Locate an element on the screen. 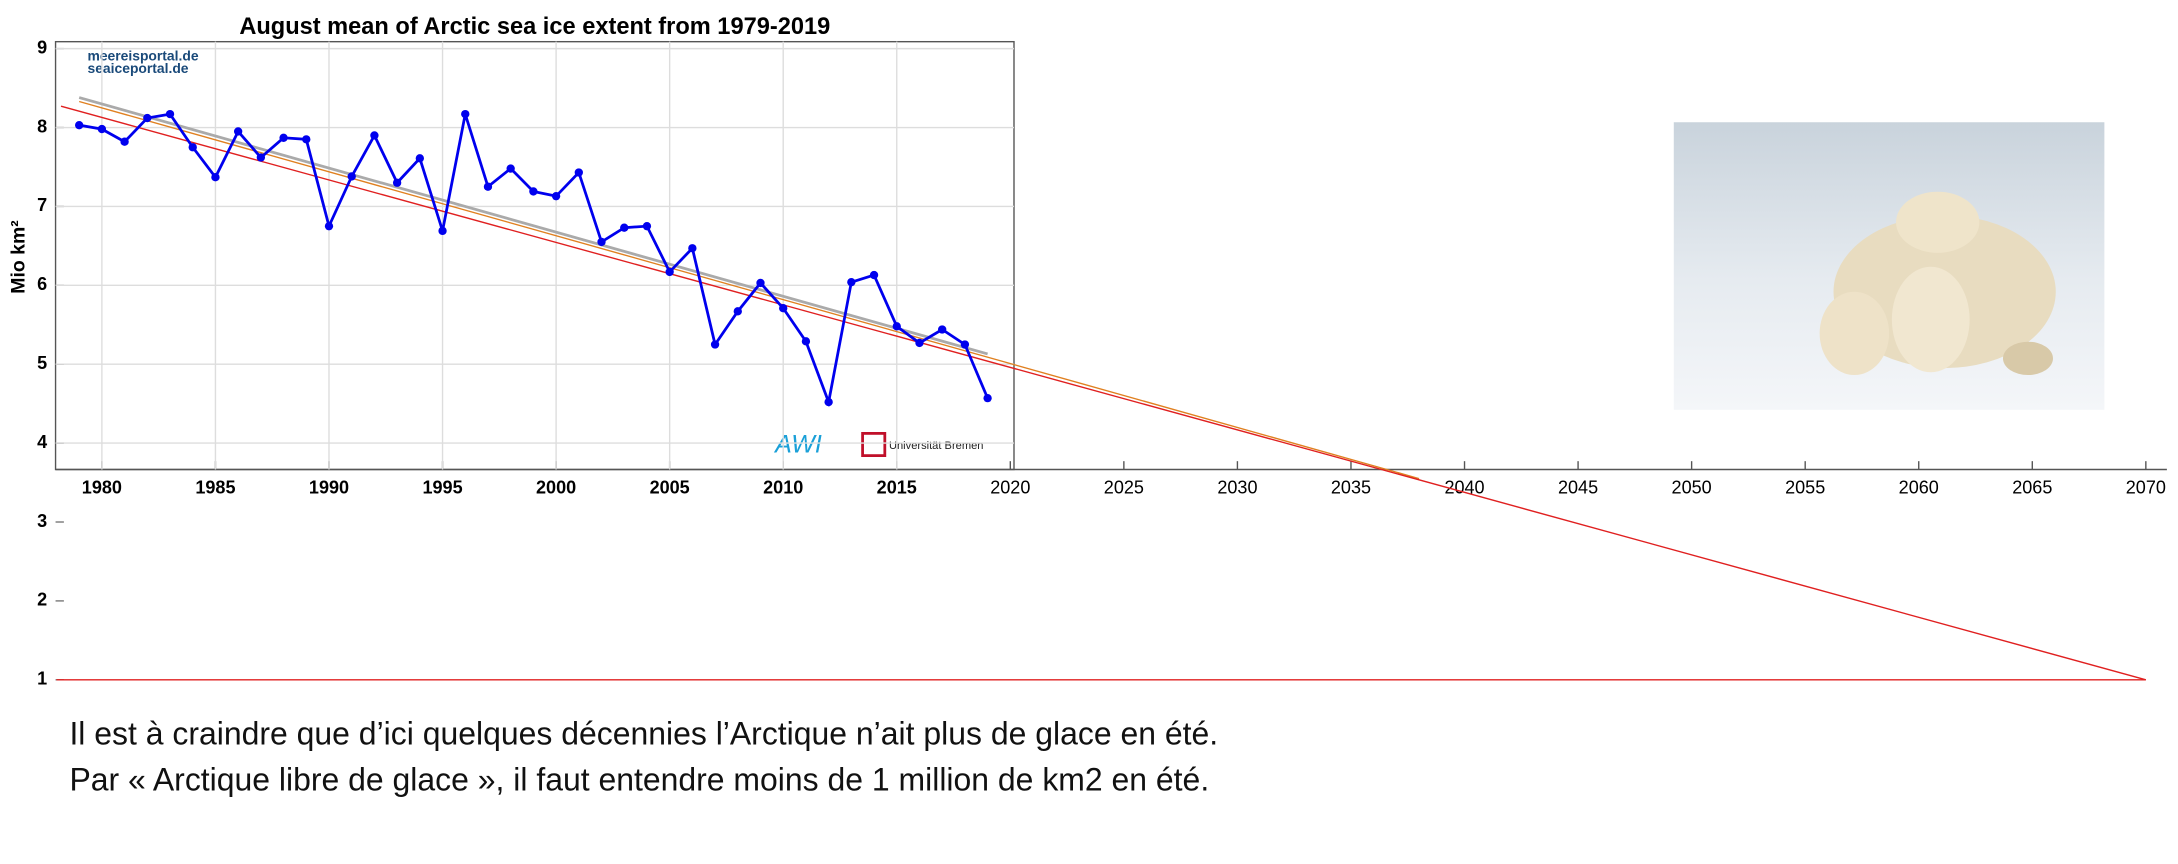 The width and height of the screenshot is (2178, 864). x-tick-label: 2025 is located at coordinates (1124, 488).